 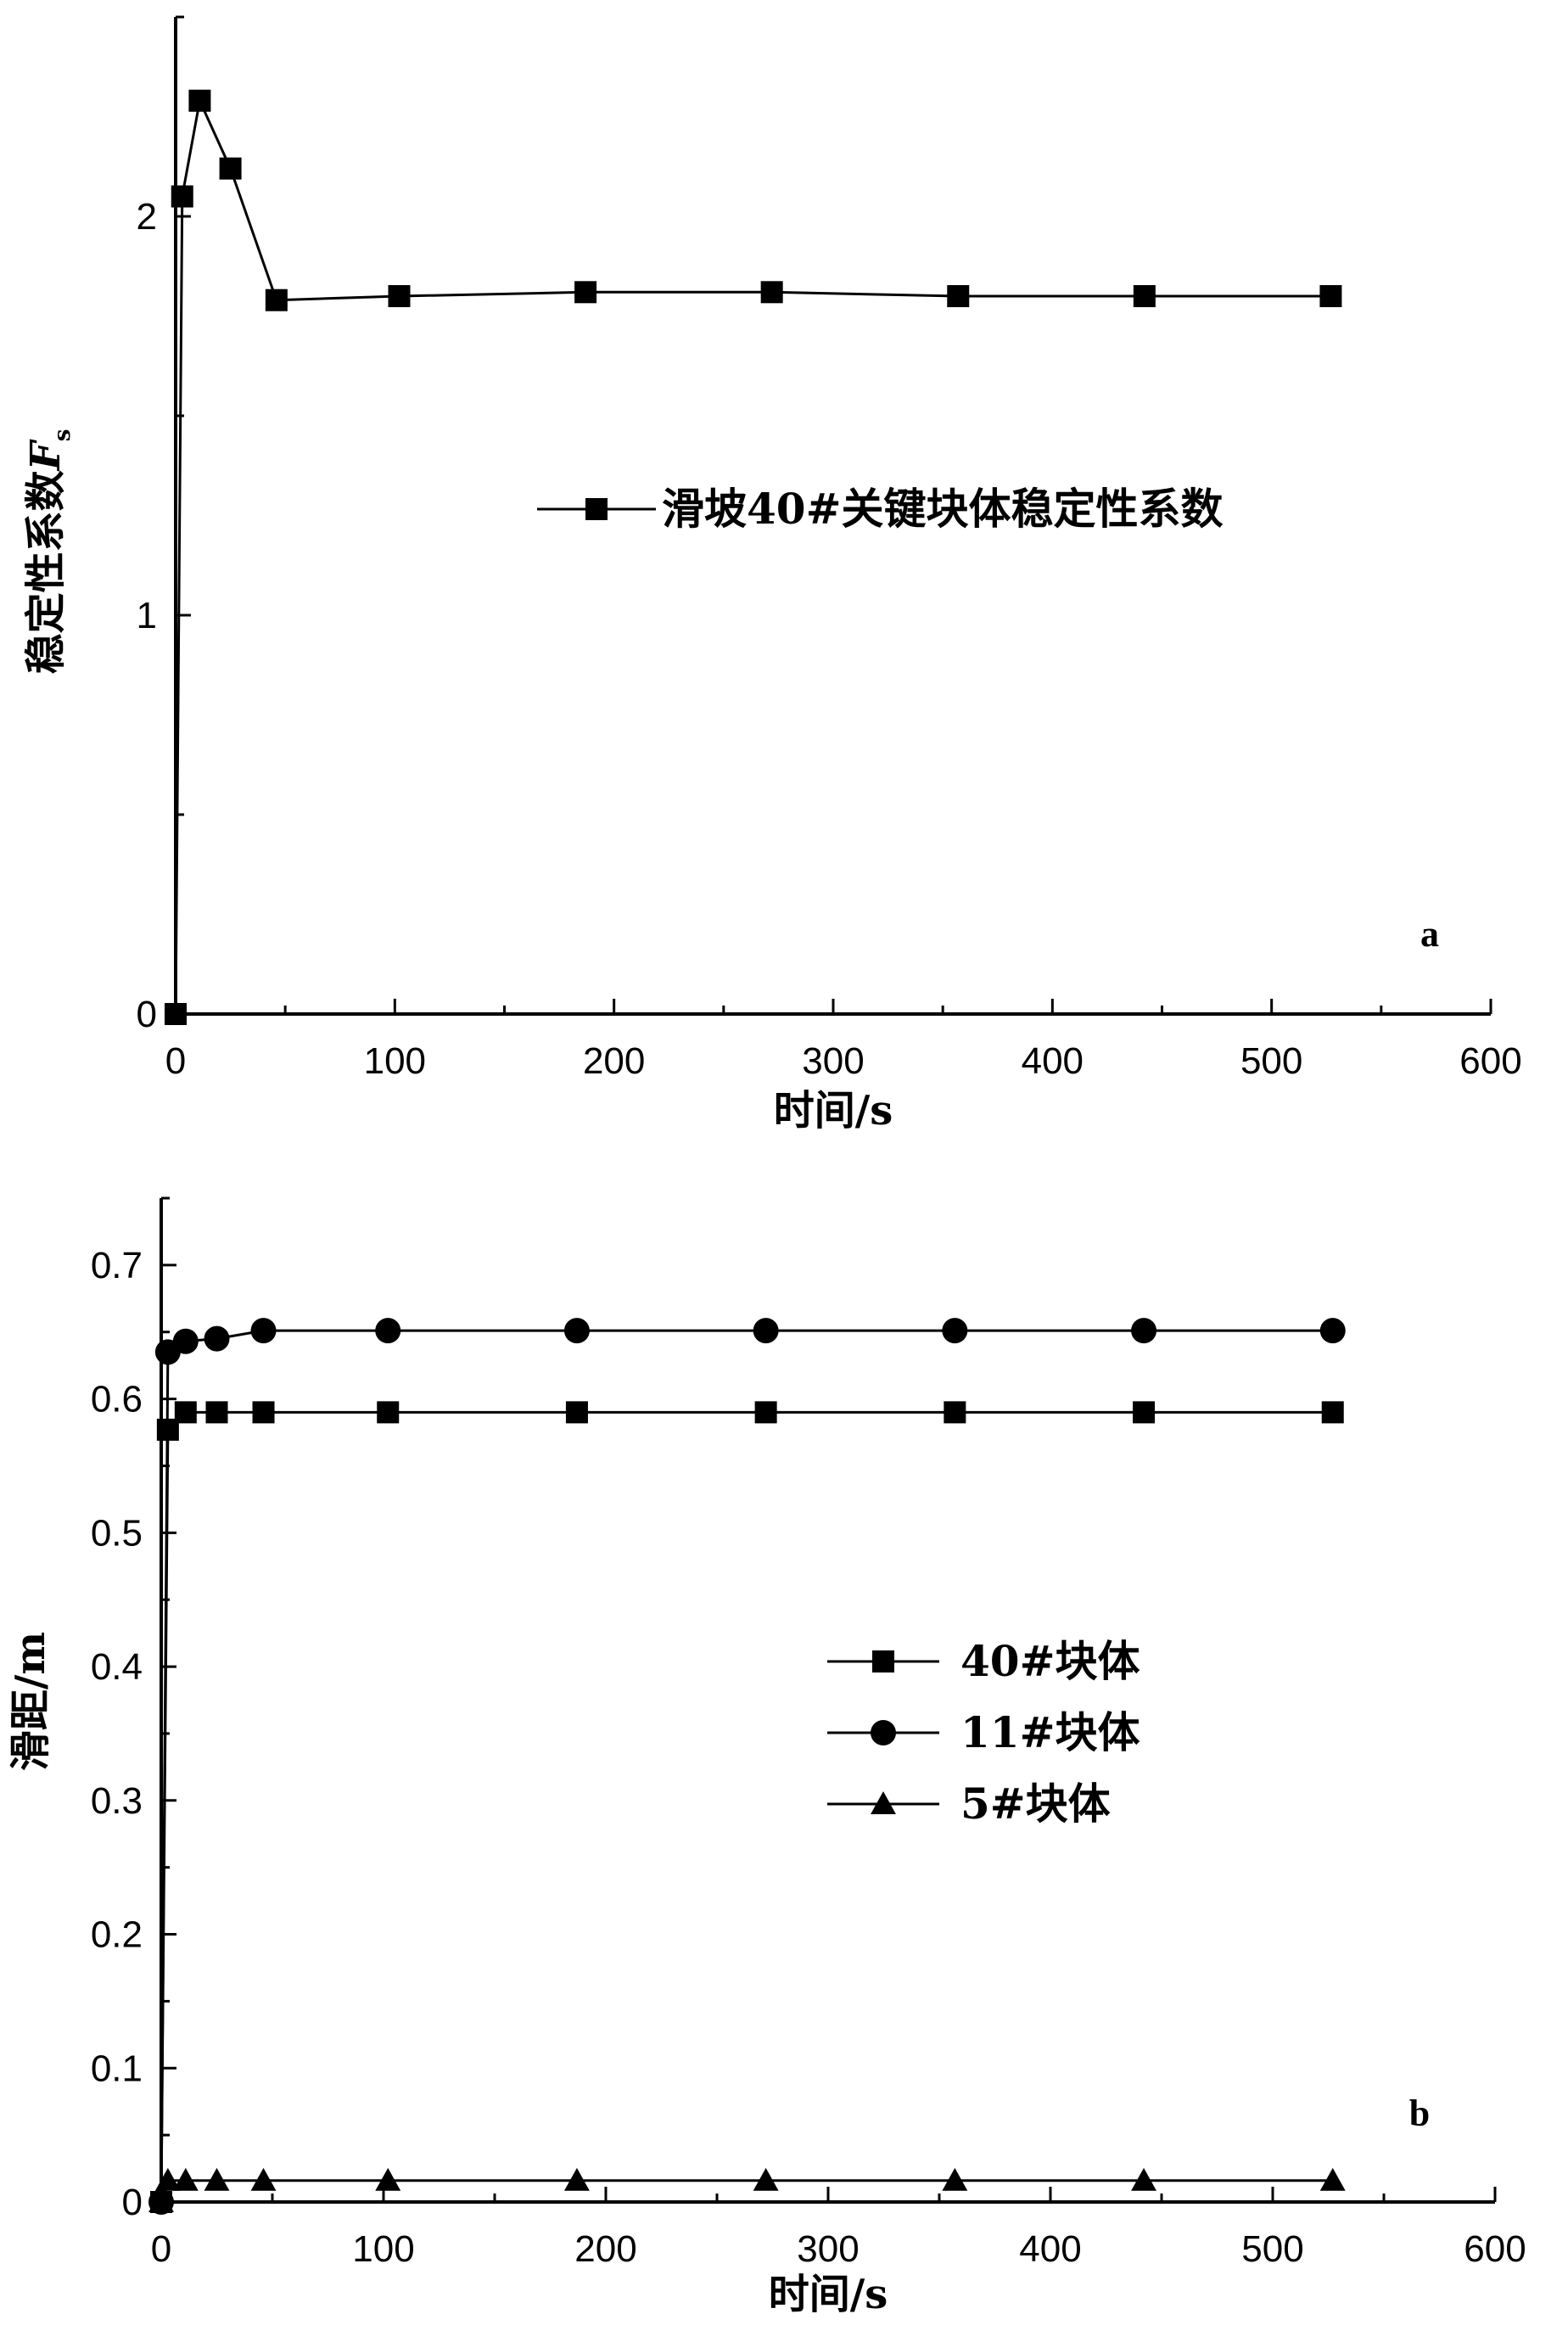 I want to click on y-tick-label: 0.4, so click(x=117, y=1667).